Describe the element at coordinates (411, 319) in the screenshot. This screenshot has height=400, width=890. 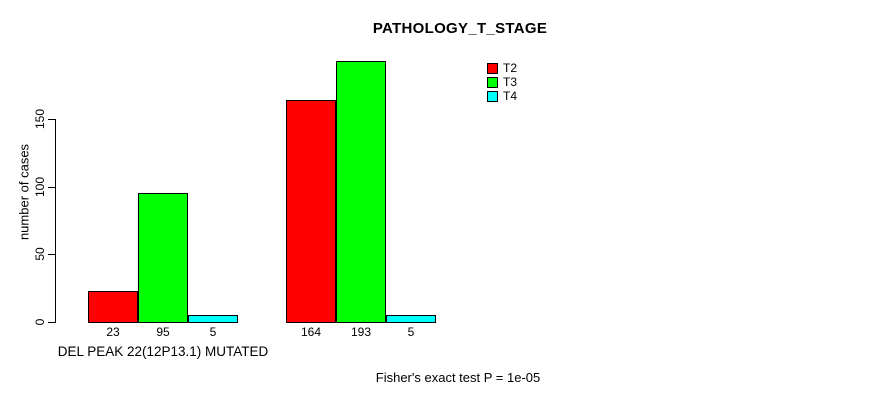
I see `bar-t4-group2` at that location.